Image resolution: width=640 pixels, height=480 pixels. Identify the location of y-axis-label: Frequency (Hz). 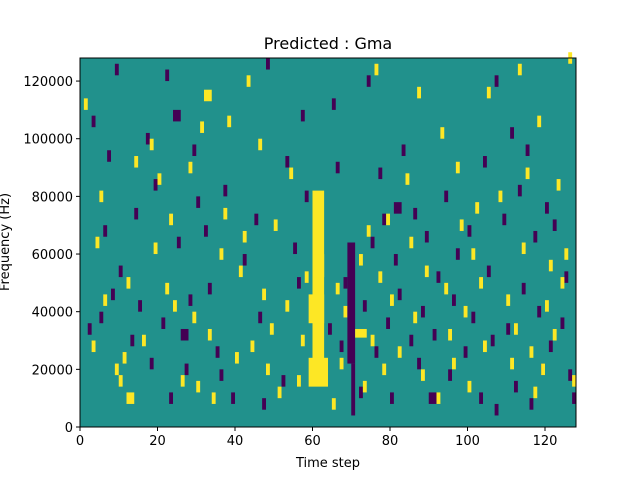
(6, 242).